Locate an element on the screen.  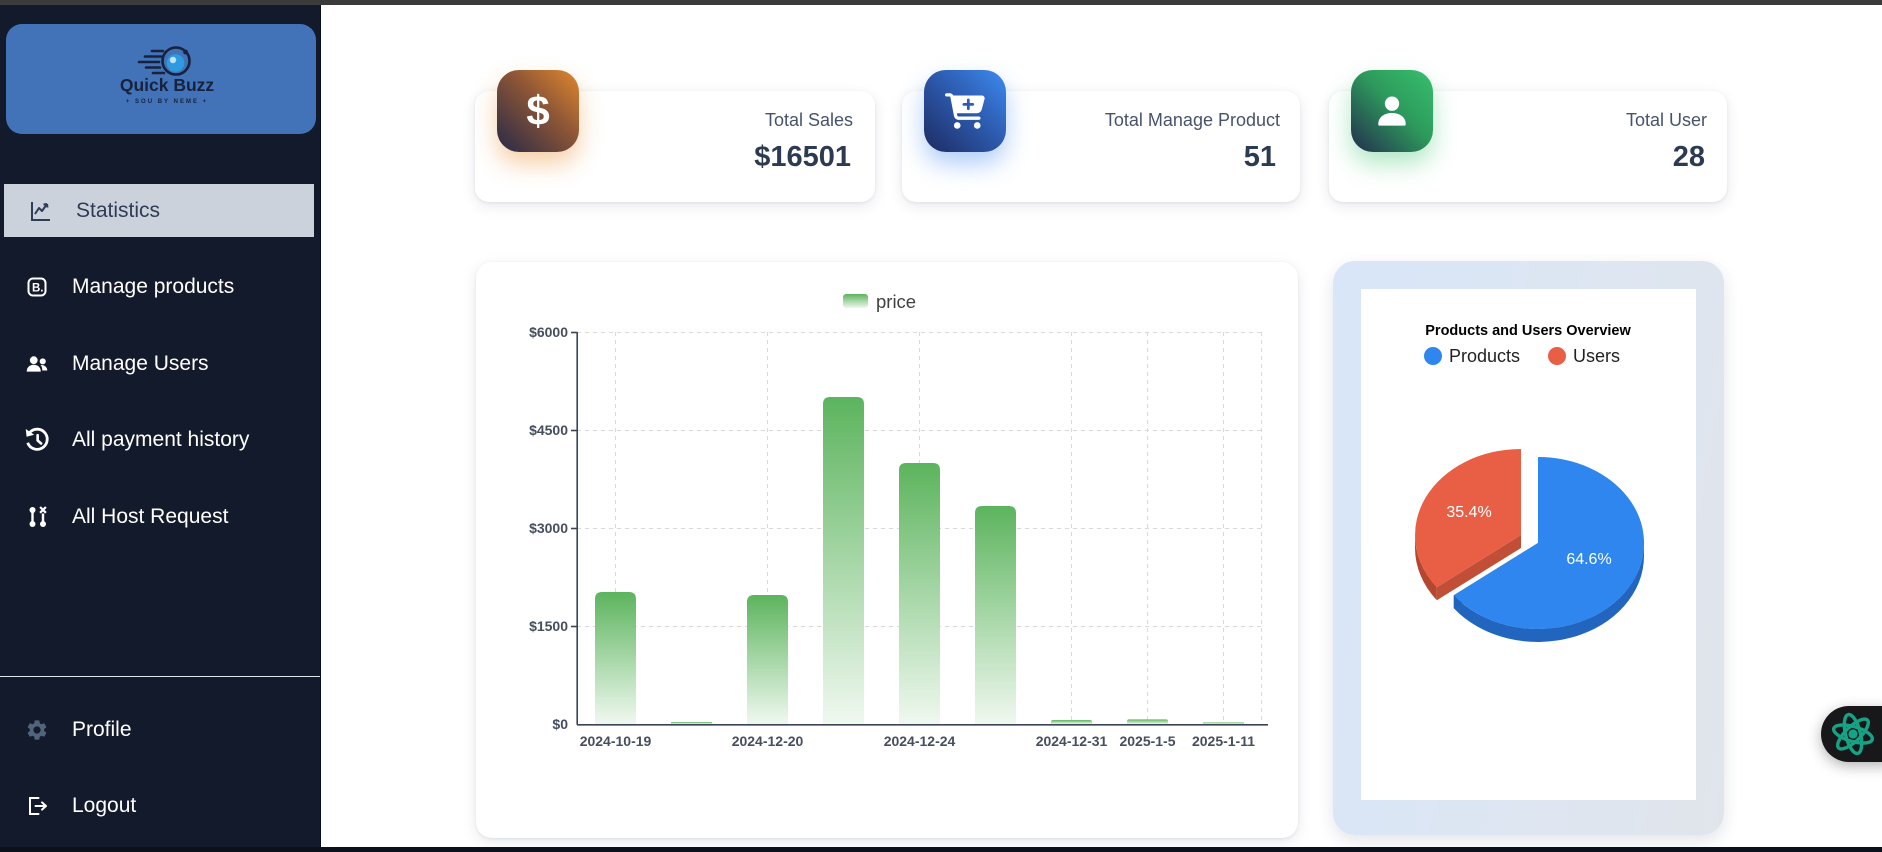
svg-text: $1500 is located at coordinates (548, 626).